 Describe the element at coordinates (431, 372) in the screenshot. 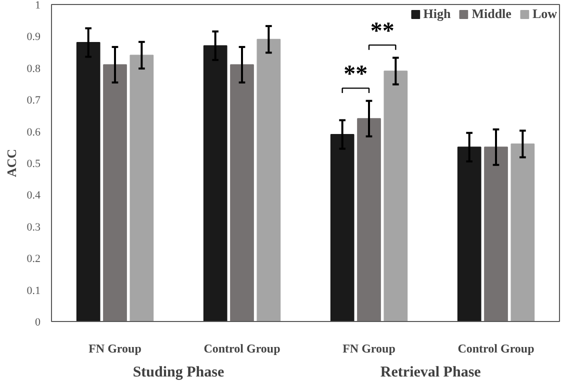

I see `text: Retrieval Phase` at that location.